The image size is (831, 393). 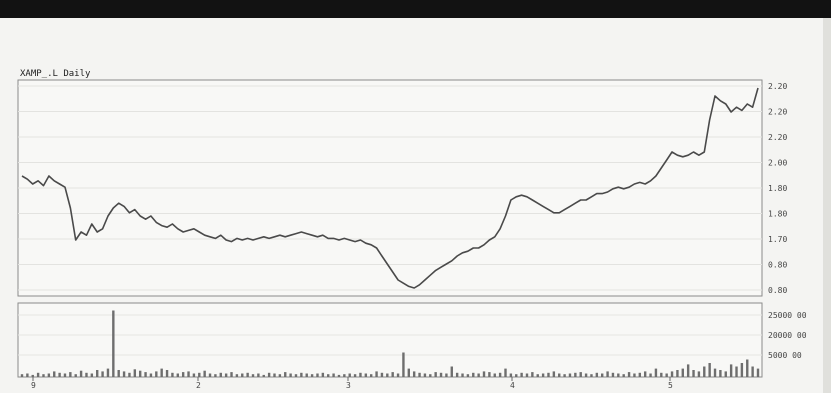 I want to click on x-tick-label: 5, so click(x=670, y=385).